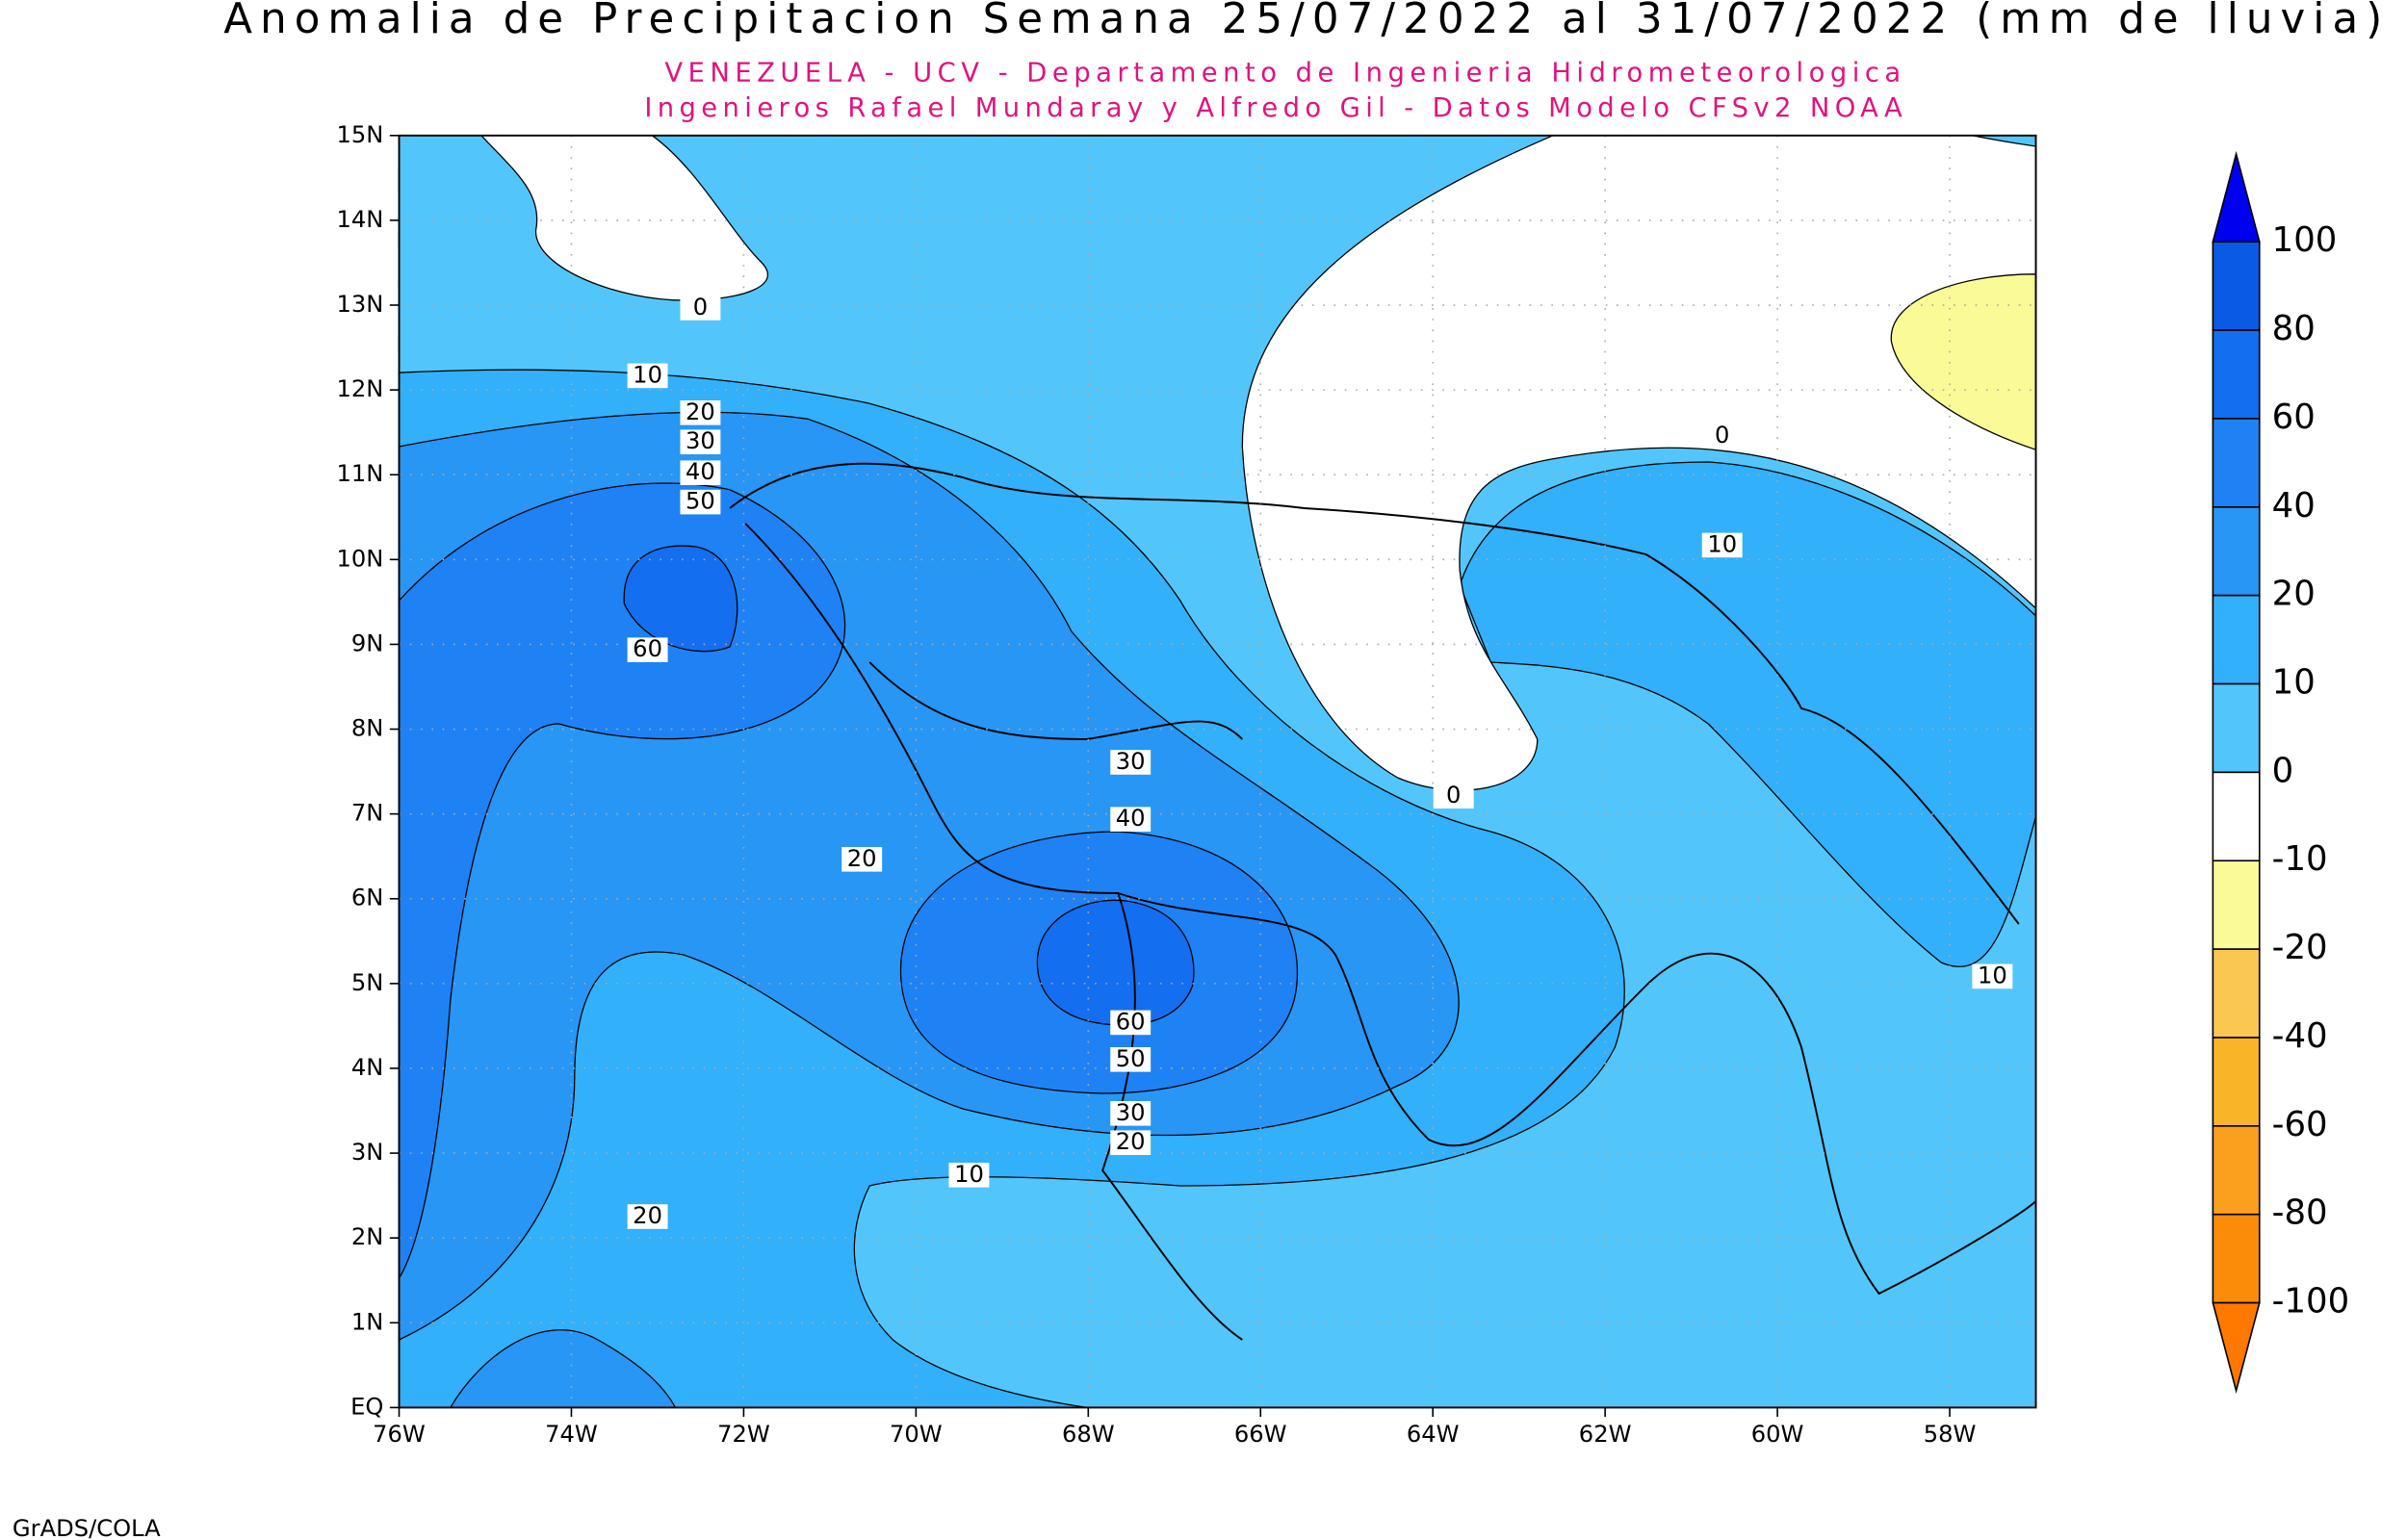 The height and width of the screenshot is (1540, 2407). I want to click on y-tick-label: 6N, so click(367, 898).